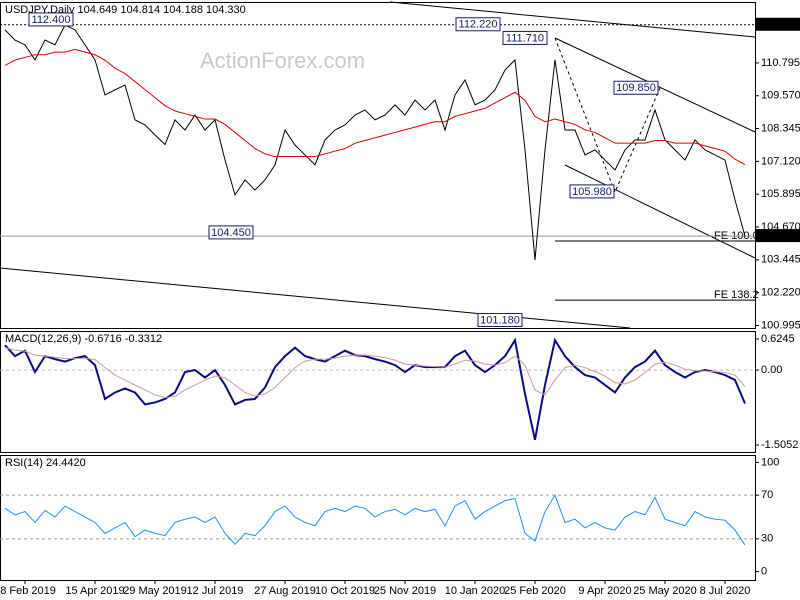 The image size is (800, 600). Describe the element at coordinates (282, 60) in the screenshot. I see `watermark: ActionForex.com` at that location.